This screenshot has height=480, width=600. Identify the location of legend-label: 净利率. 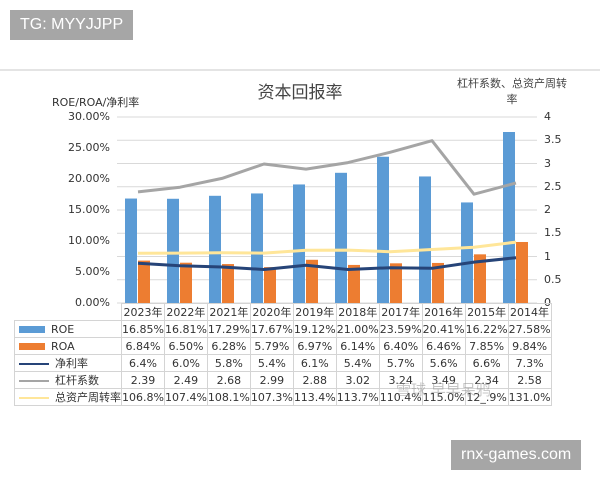
(71, 363).